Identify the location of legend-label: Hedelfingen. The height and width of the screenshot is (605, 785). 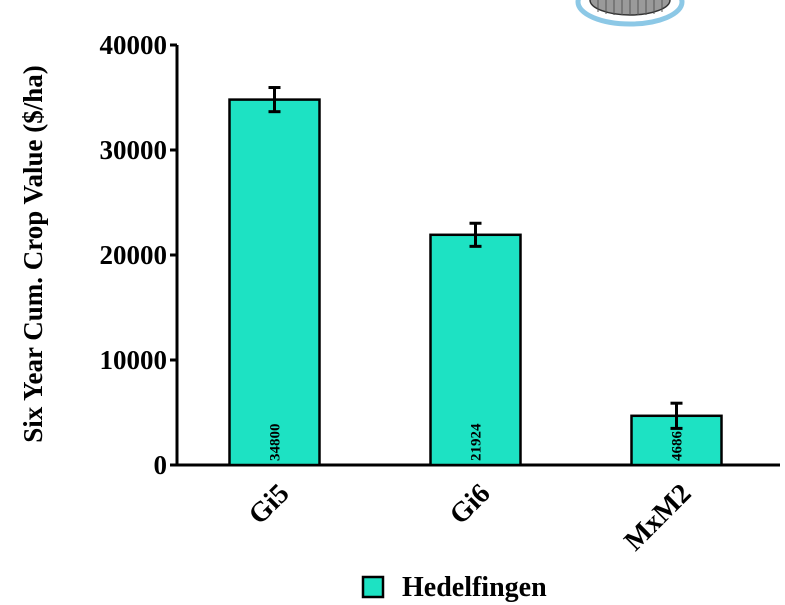
(474, 587).